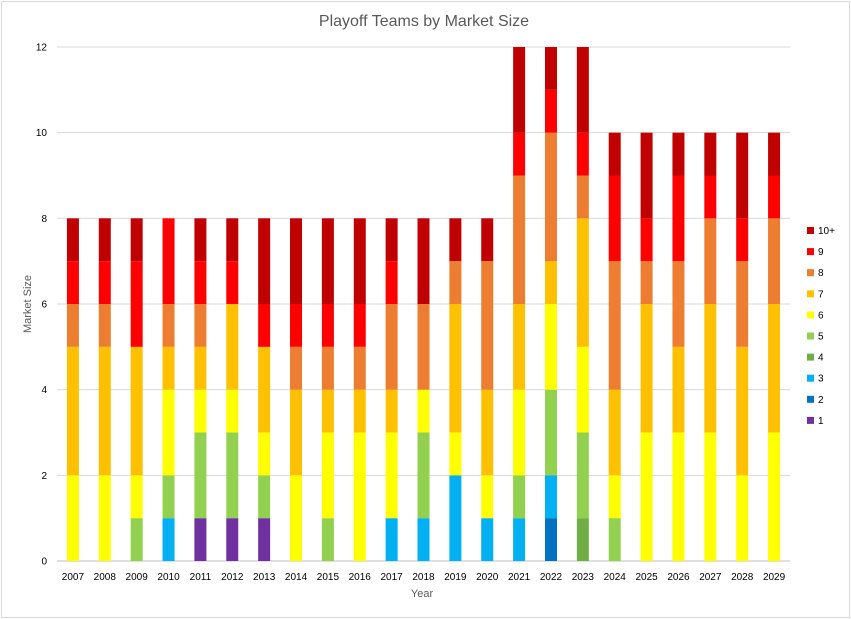 This screenshot has width=851, height=619. What do you see at coordinates (710, 577) in the screenshot?
I see `x-tick-label: 2027` at bounding box center [710, 577].